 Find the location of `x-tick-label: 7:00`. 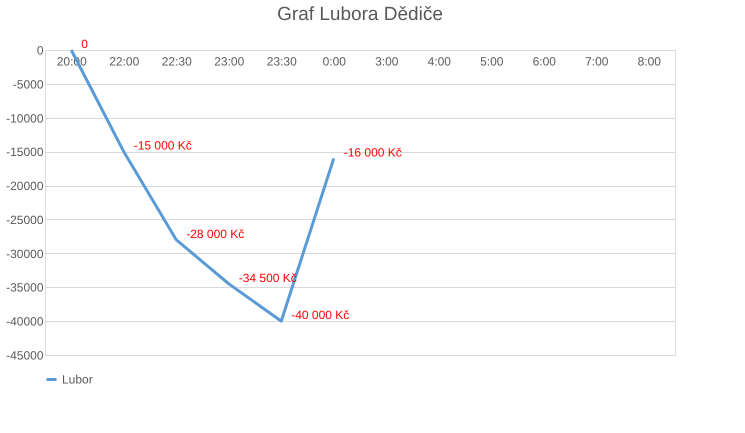

x-tick-label: 7:00 is located at coordinates (597, 61).